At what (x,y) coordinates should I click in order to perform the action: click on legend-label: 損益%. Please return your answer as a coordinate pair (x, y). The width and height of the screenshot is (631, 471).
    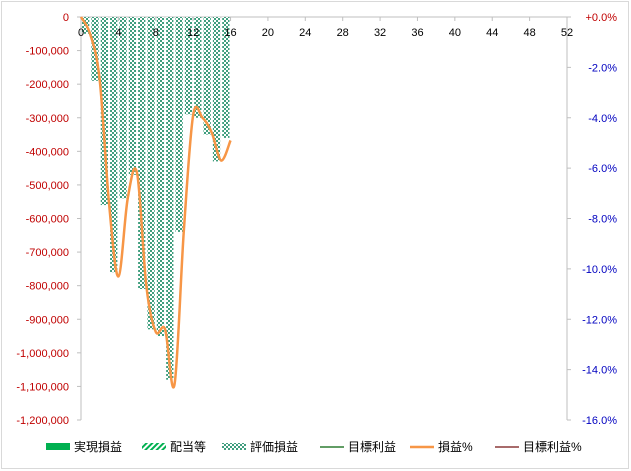
    Looking at the image, I should click on (455, 446).